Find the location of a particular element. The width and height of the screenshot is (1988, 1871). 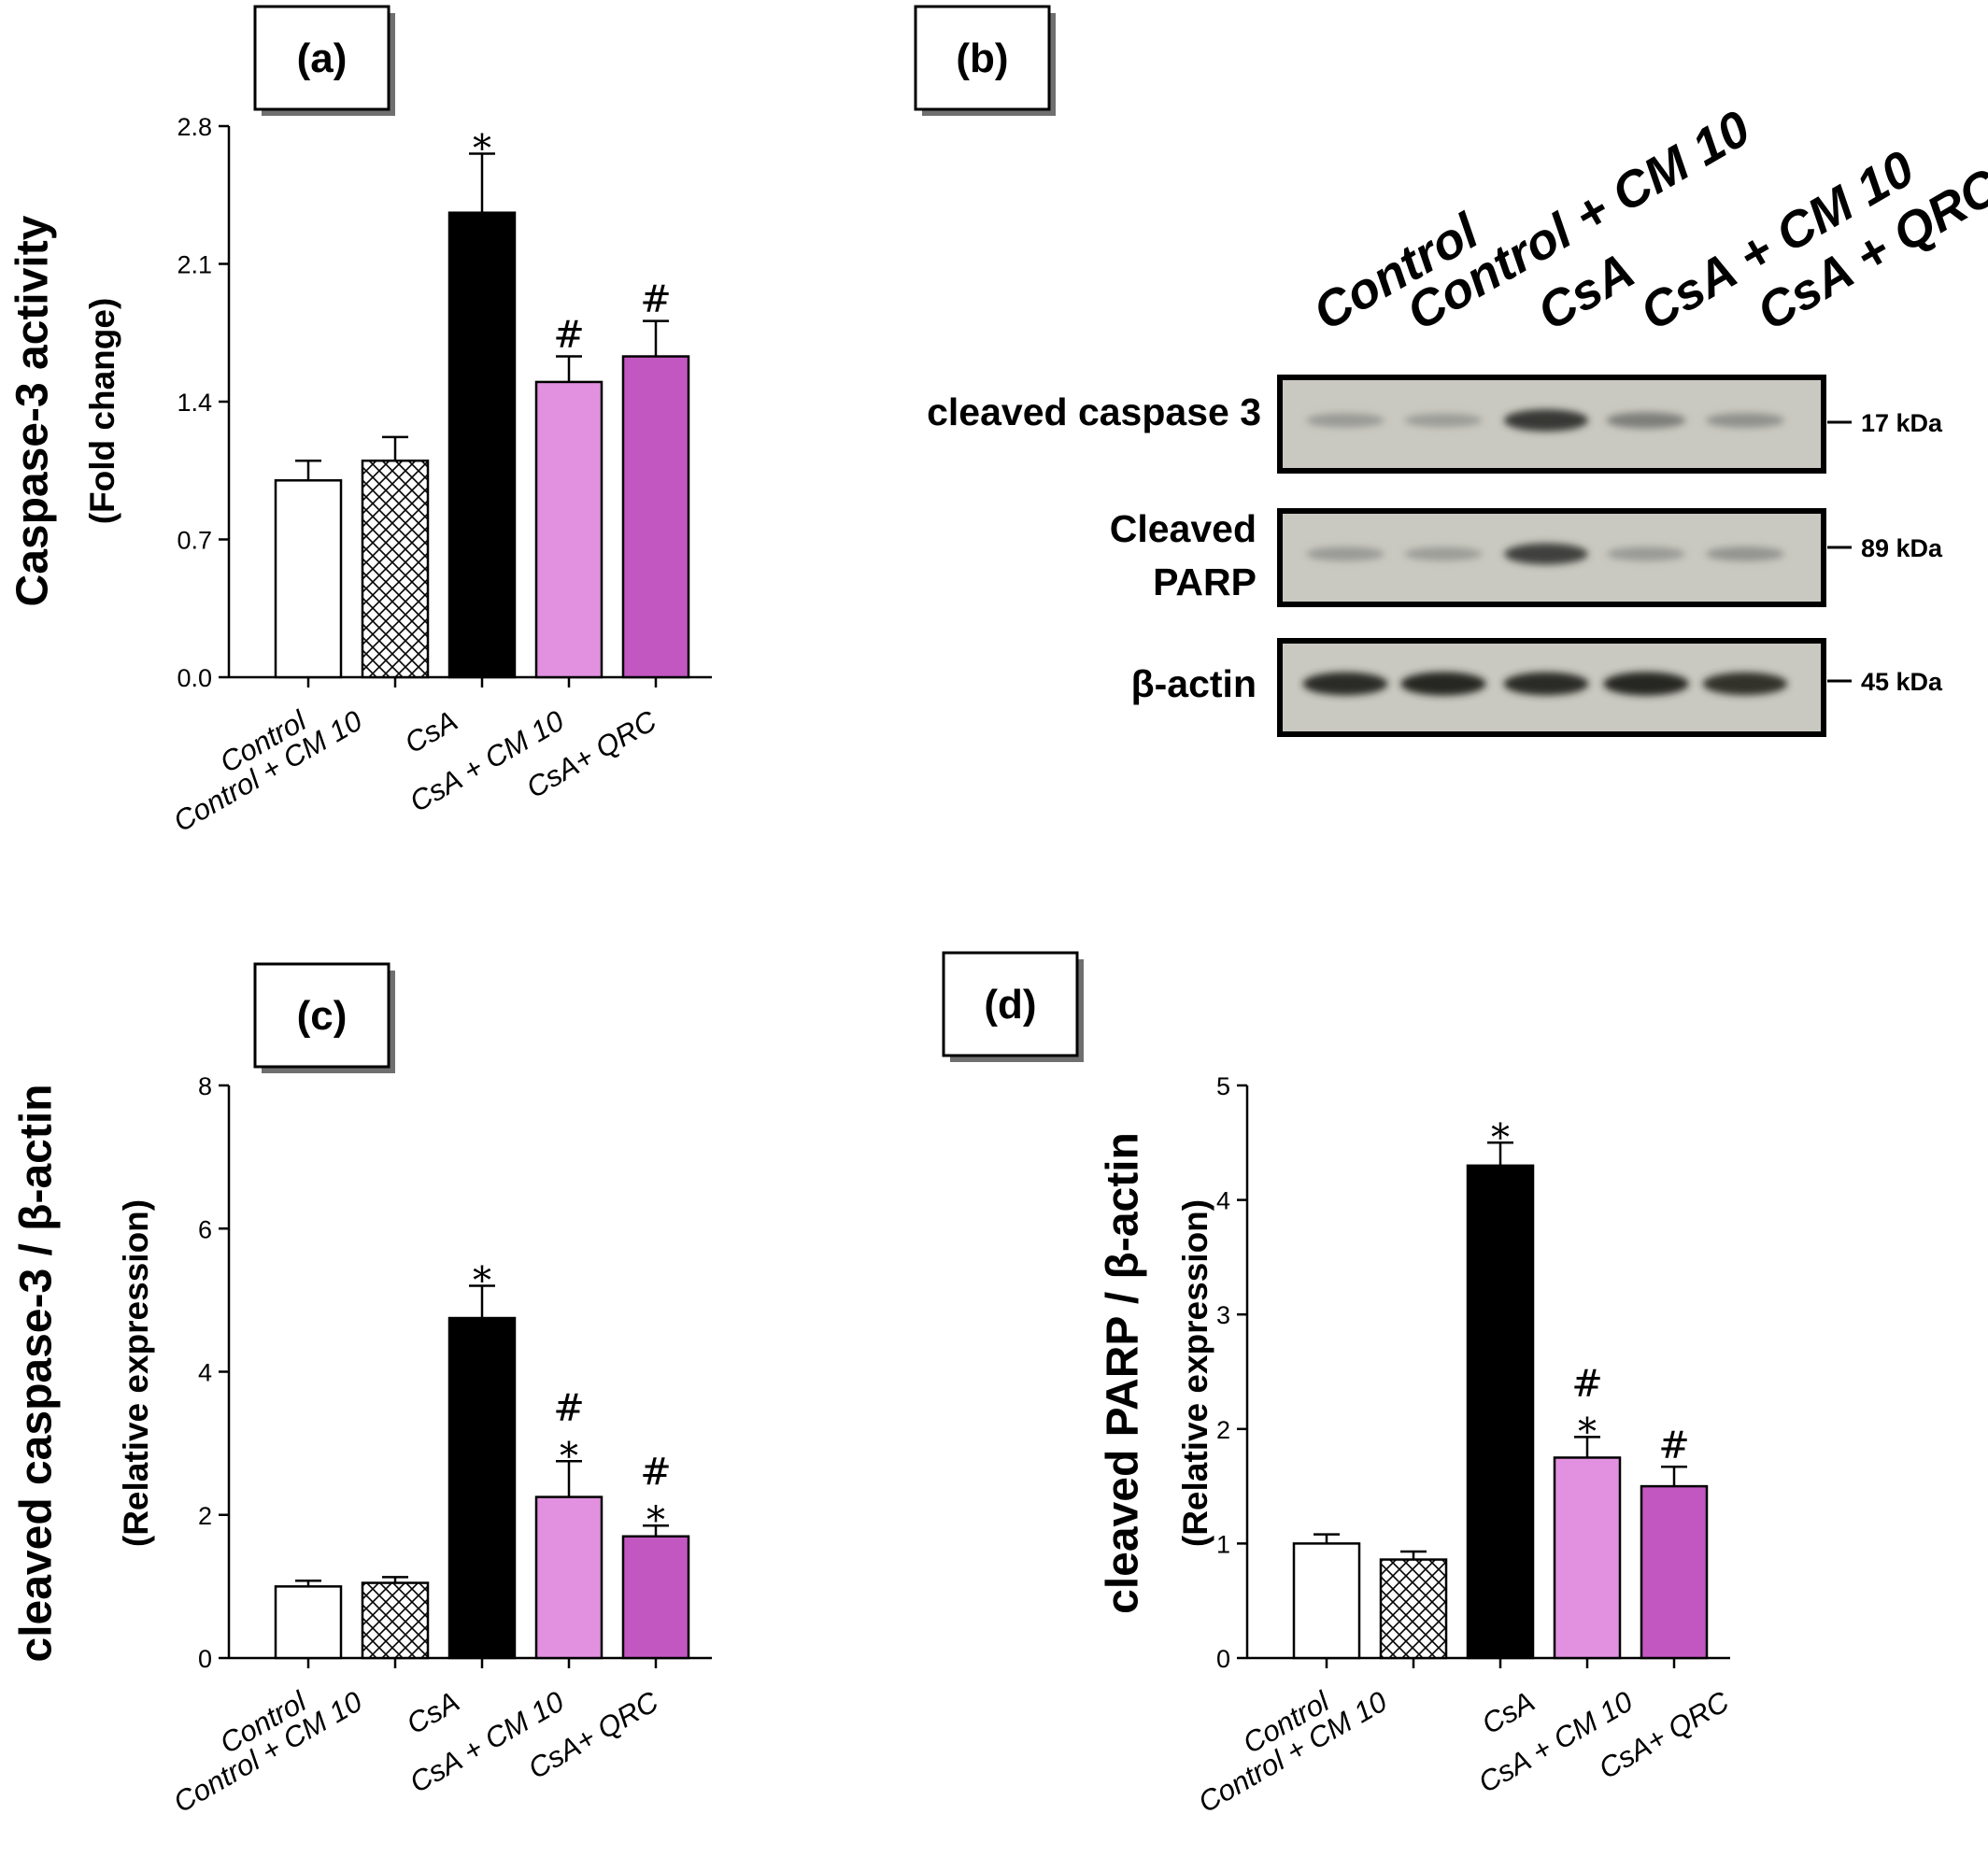

blot-row-label: PARP is located at coordinates (1205, 581).